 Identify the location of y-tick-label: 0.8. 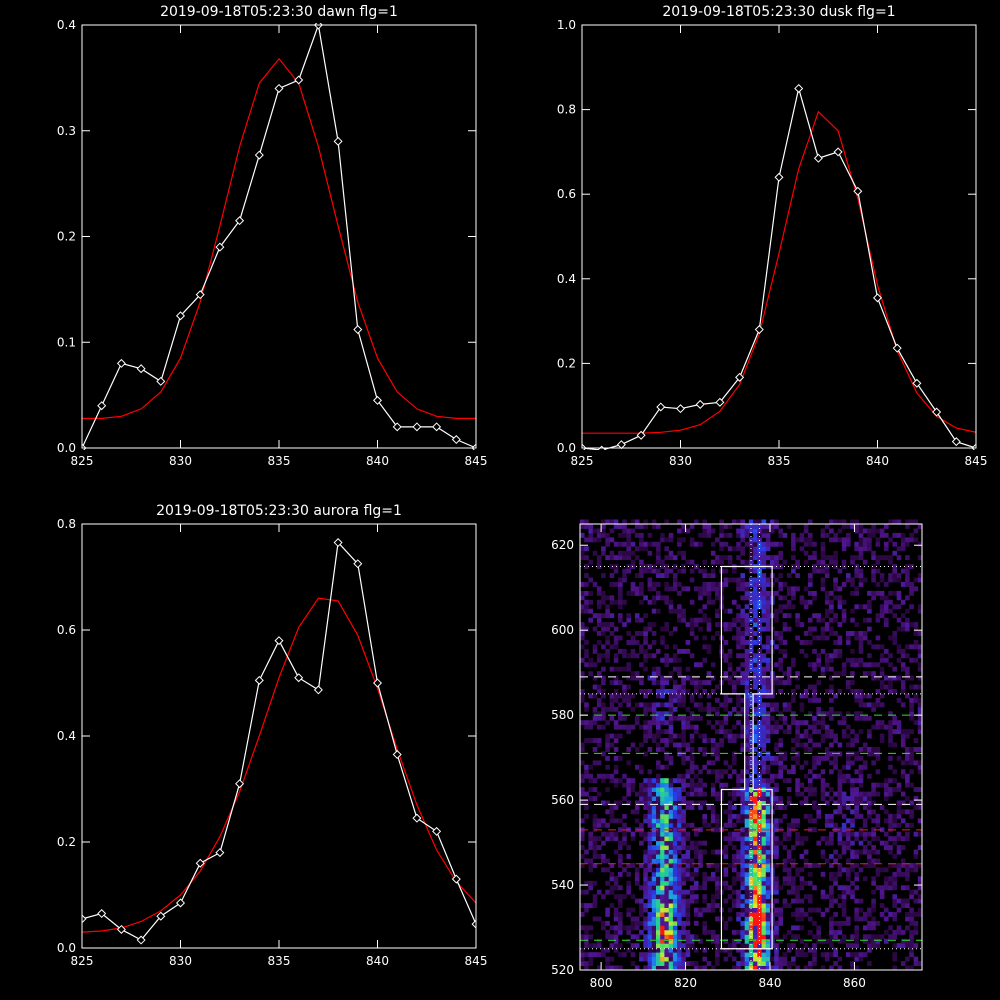
(566, 110).